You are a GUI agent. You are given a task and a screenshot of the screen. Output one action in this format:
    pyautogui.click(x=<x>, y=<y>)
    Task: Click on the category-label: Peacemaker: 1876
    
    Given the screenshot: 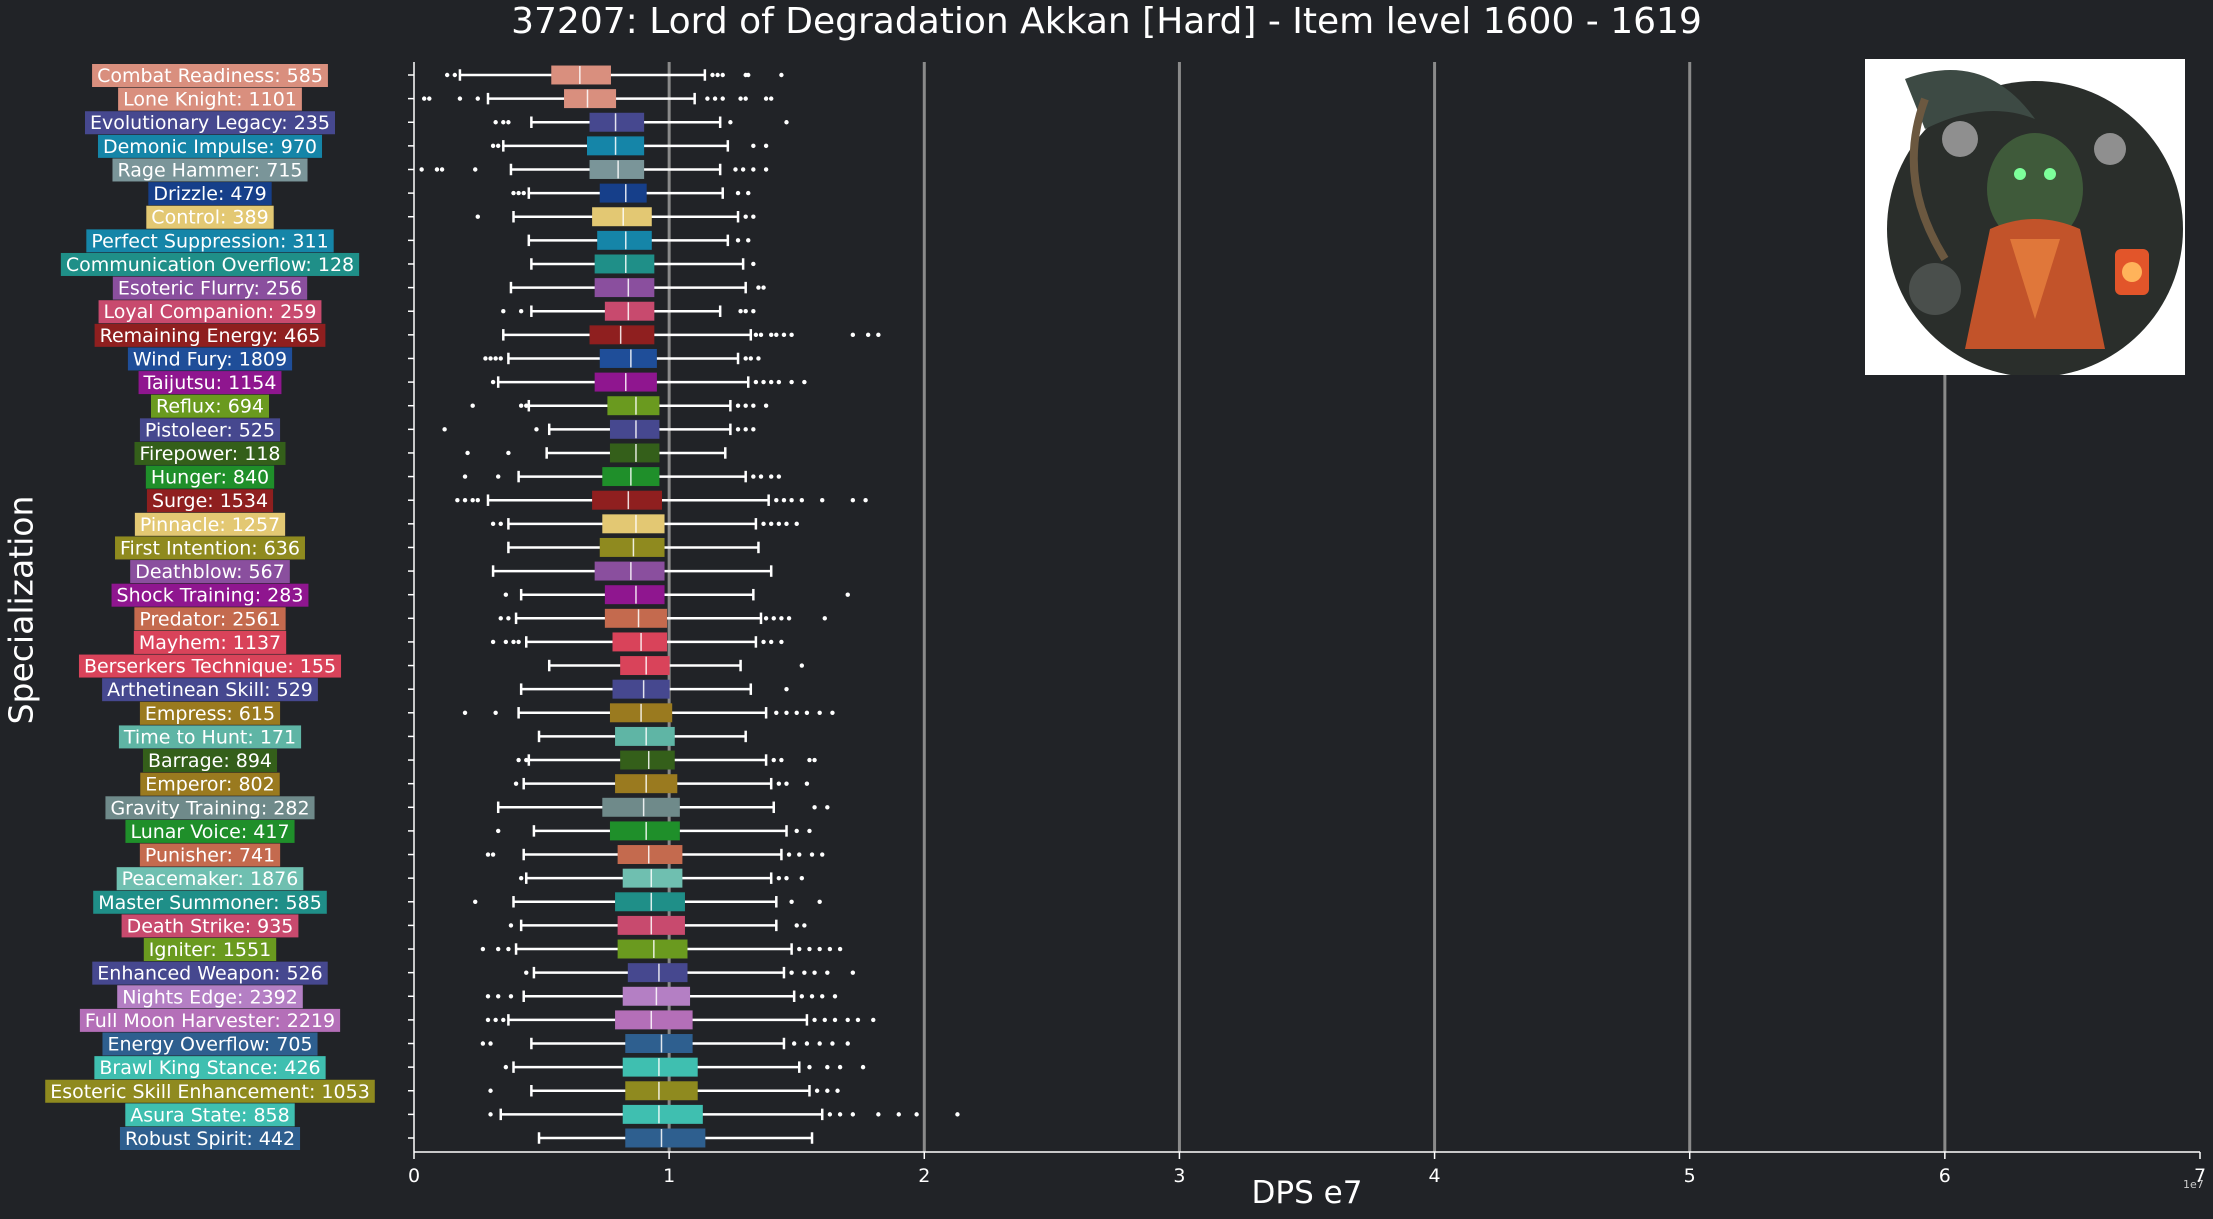 What is the action you would take?
    pyautogui.click(x=210, y=879)
    